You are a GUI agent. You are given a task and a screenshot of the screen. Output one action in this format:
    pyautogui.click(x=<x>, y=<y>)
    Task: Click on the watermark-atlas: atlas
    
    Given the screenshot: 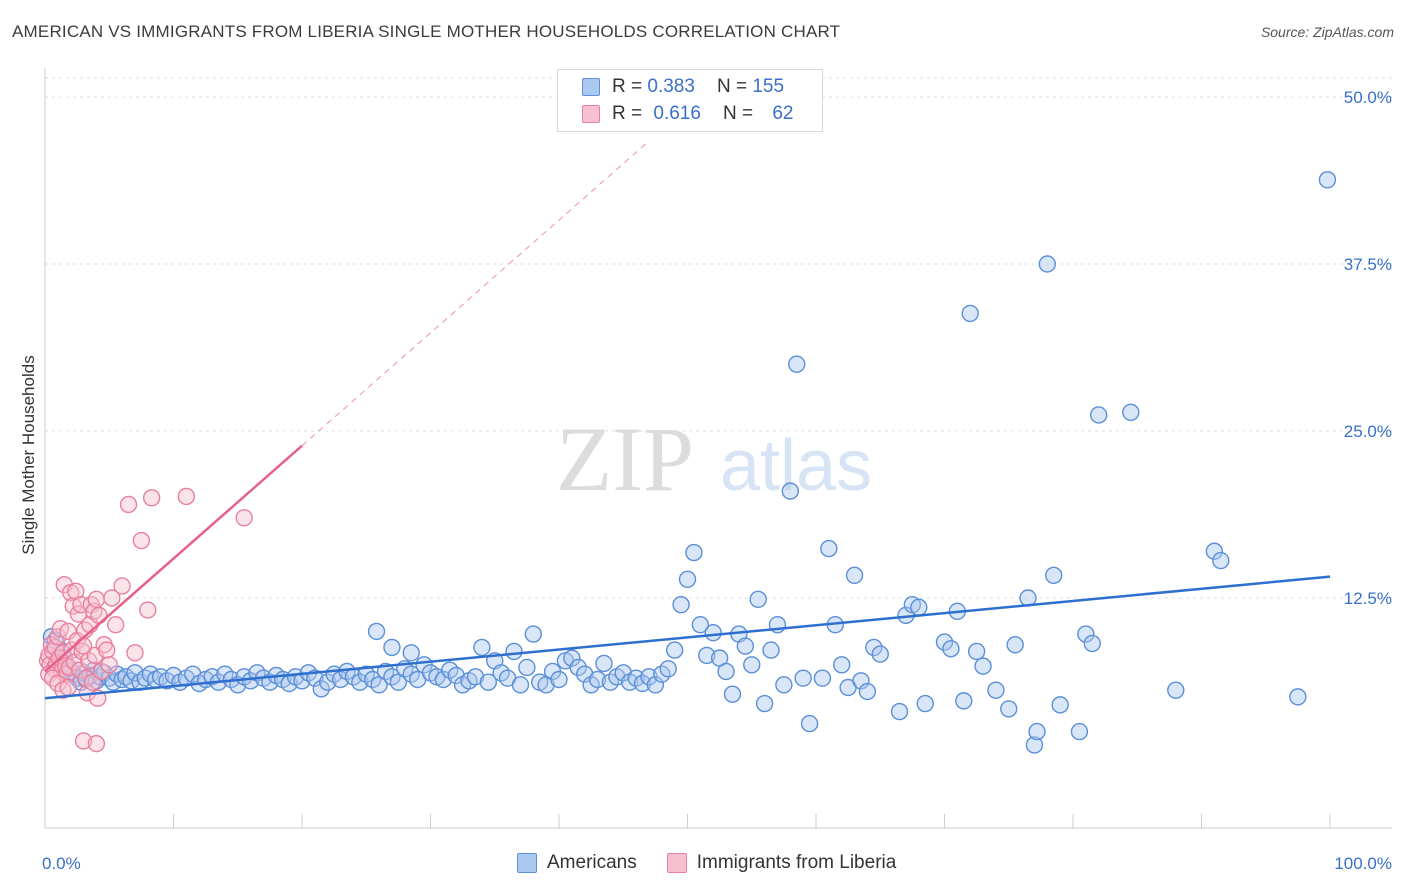 What is the action you would take?
    pyautogui.click(x=796, y=466)
    